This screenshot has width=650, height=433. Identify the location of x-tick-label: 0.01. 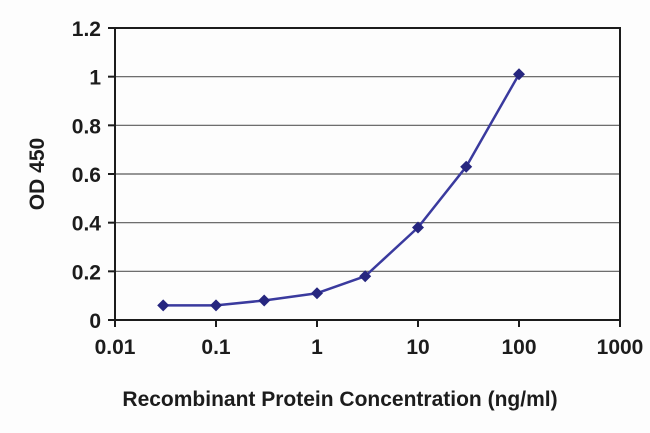
(115, 347).